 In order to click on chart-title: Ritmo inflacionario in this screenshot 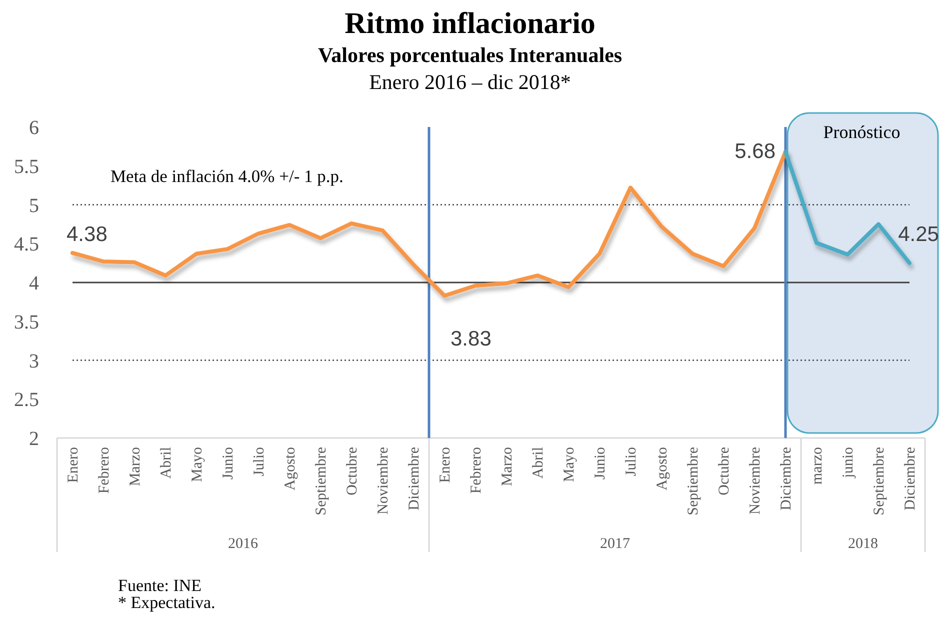, I will do `click(470, 23)`.